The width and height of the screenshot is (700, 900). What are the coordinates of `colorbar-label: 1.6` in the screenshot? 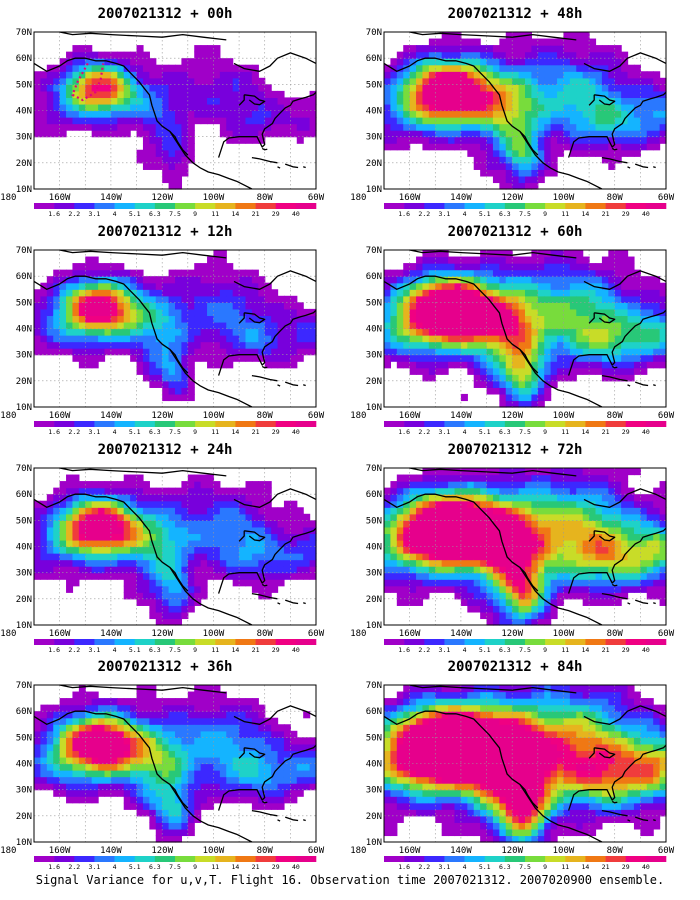 It's located at (404, 214).